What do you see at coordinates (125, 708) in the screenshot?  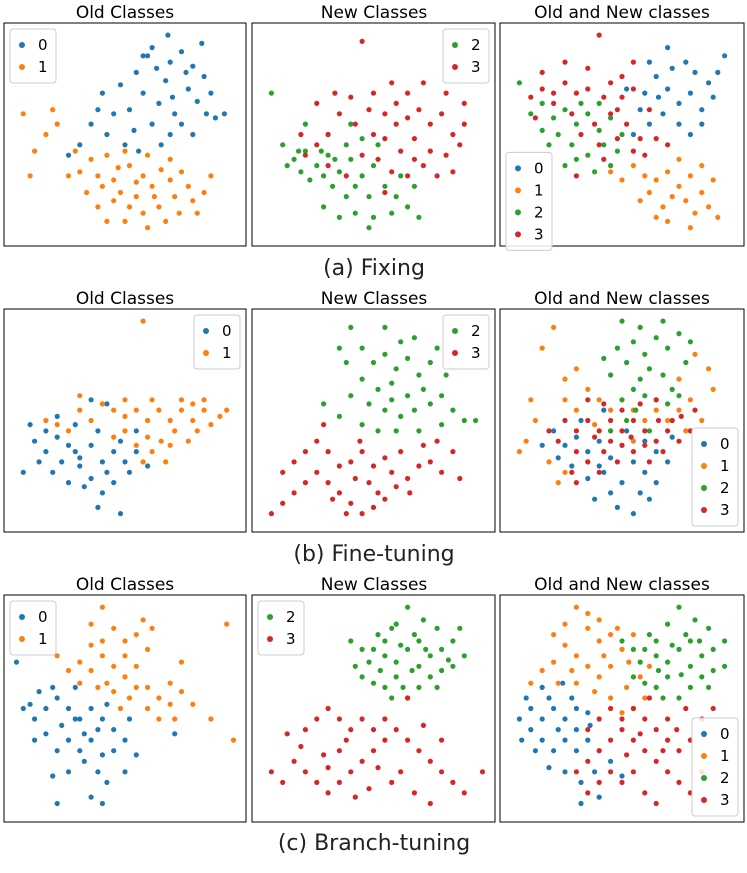 I see `panel-frame` at bounding box center [125, 708].